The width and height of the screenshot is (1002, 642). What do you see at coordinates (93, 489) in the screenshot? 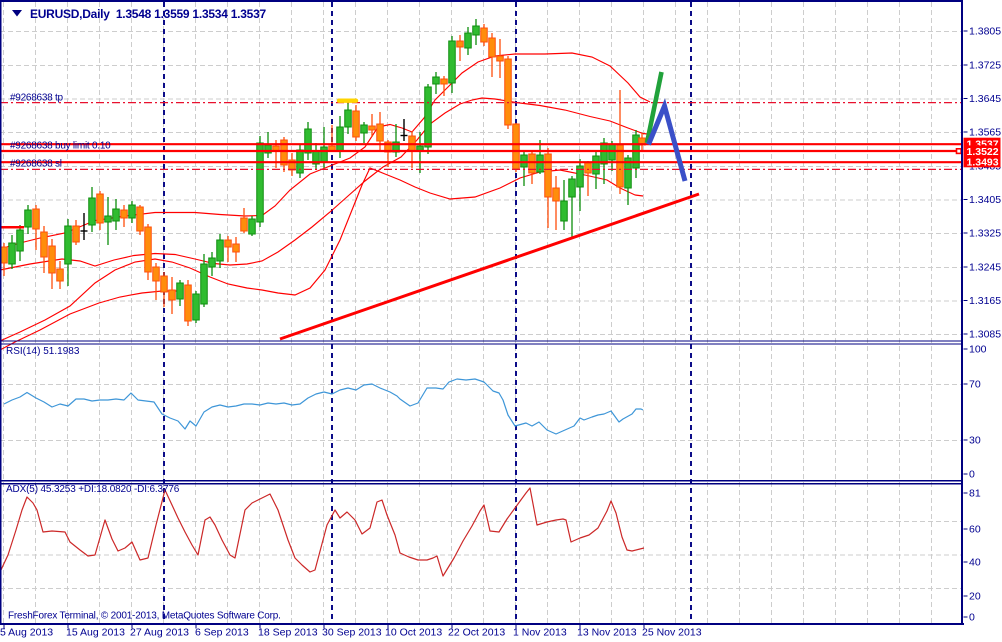
I see `svg-text:ADX(5) 45.3253 +DI:18.0820 -DI: ADX(5) 45.3253 +DI:18.0820 -DI:6.3776` at bounding box center [93, 489].